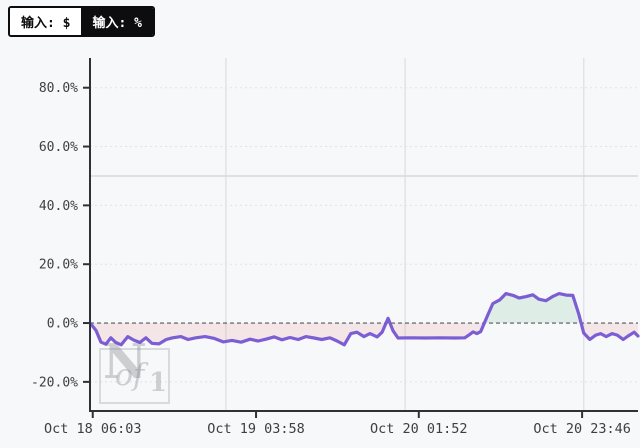  I want to click on price-change-line, so click(364, 319).